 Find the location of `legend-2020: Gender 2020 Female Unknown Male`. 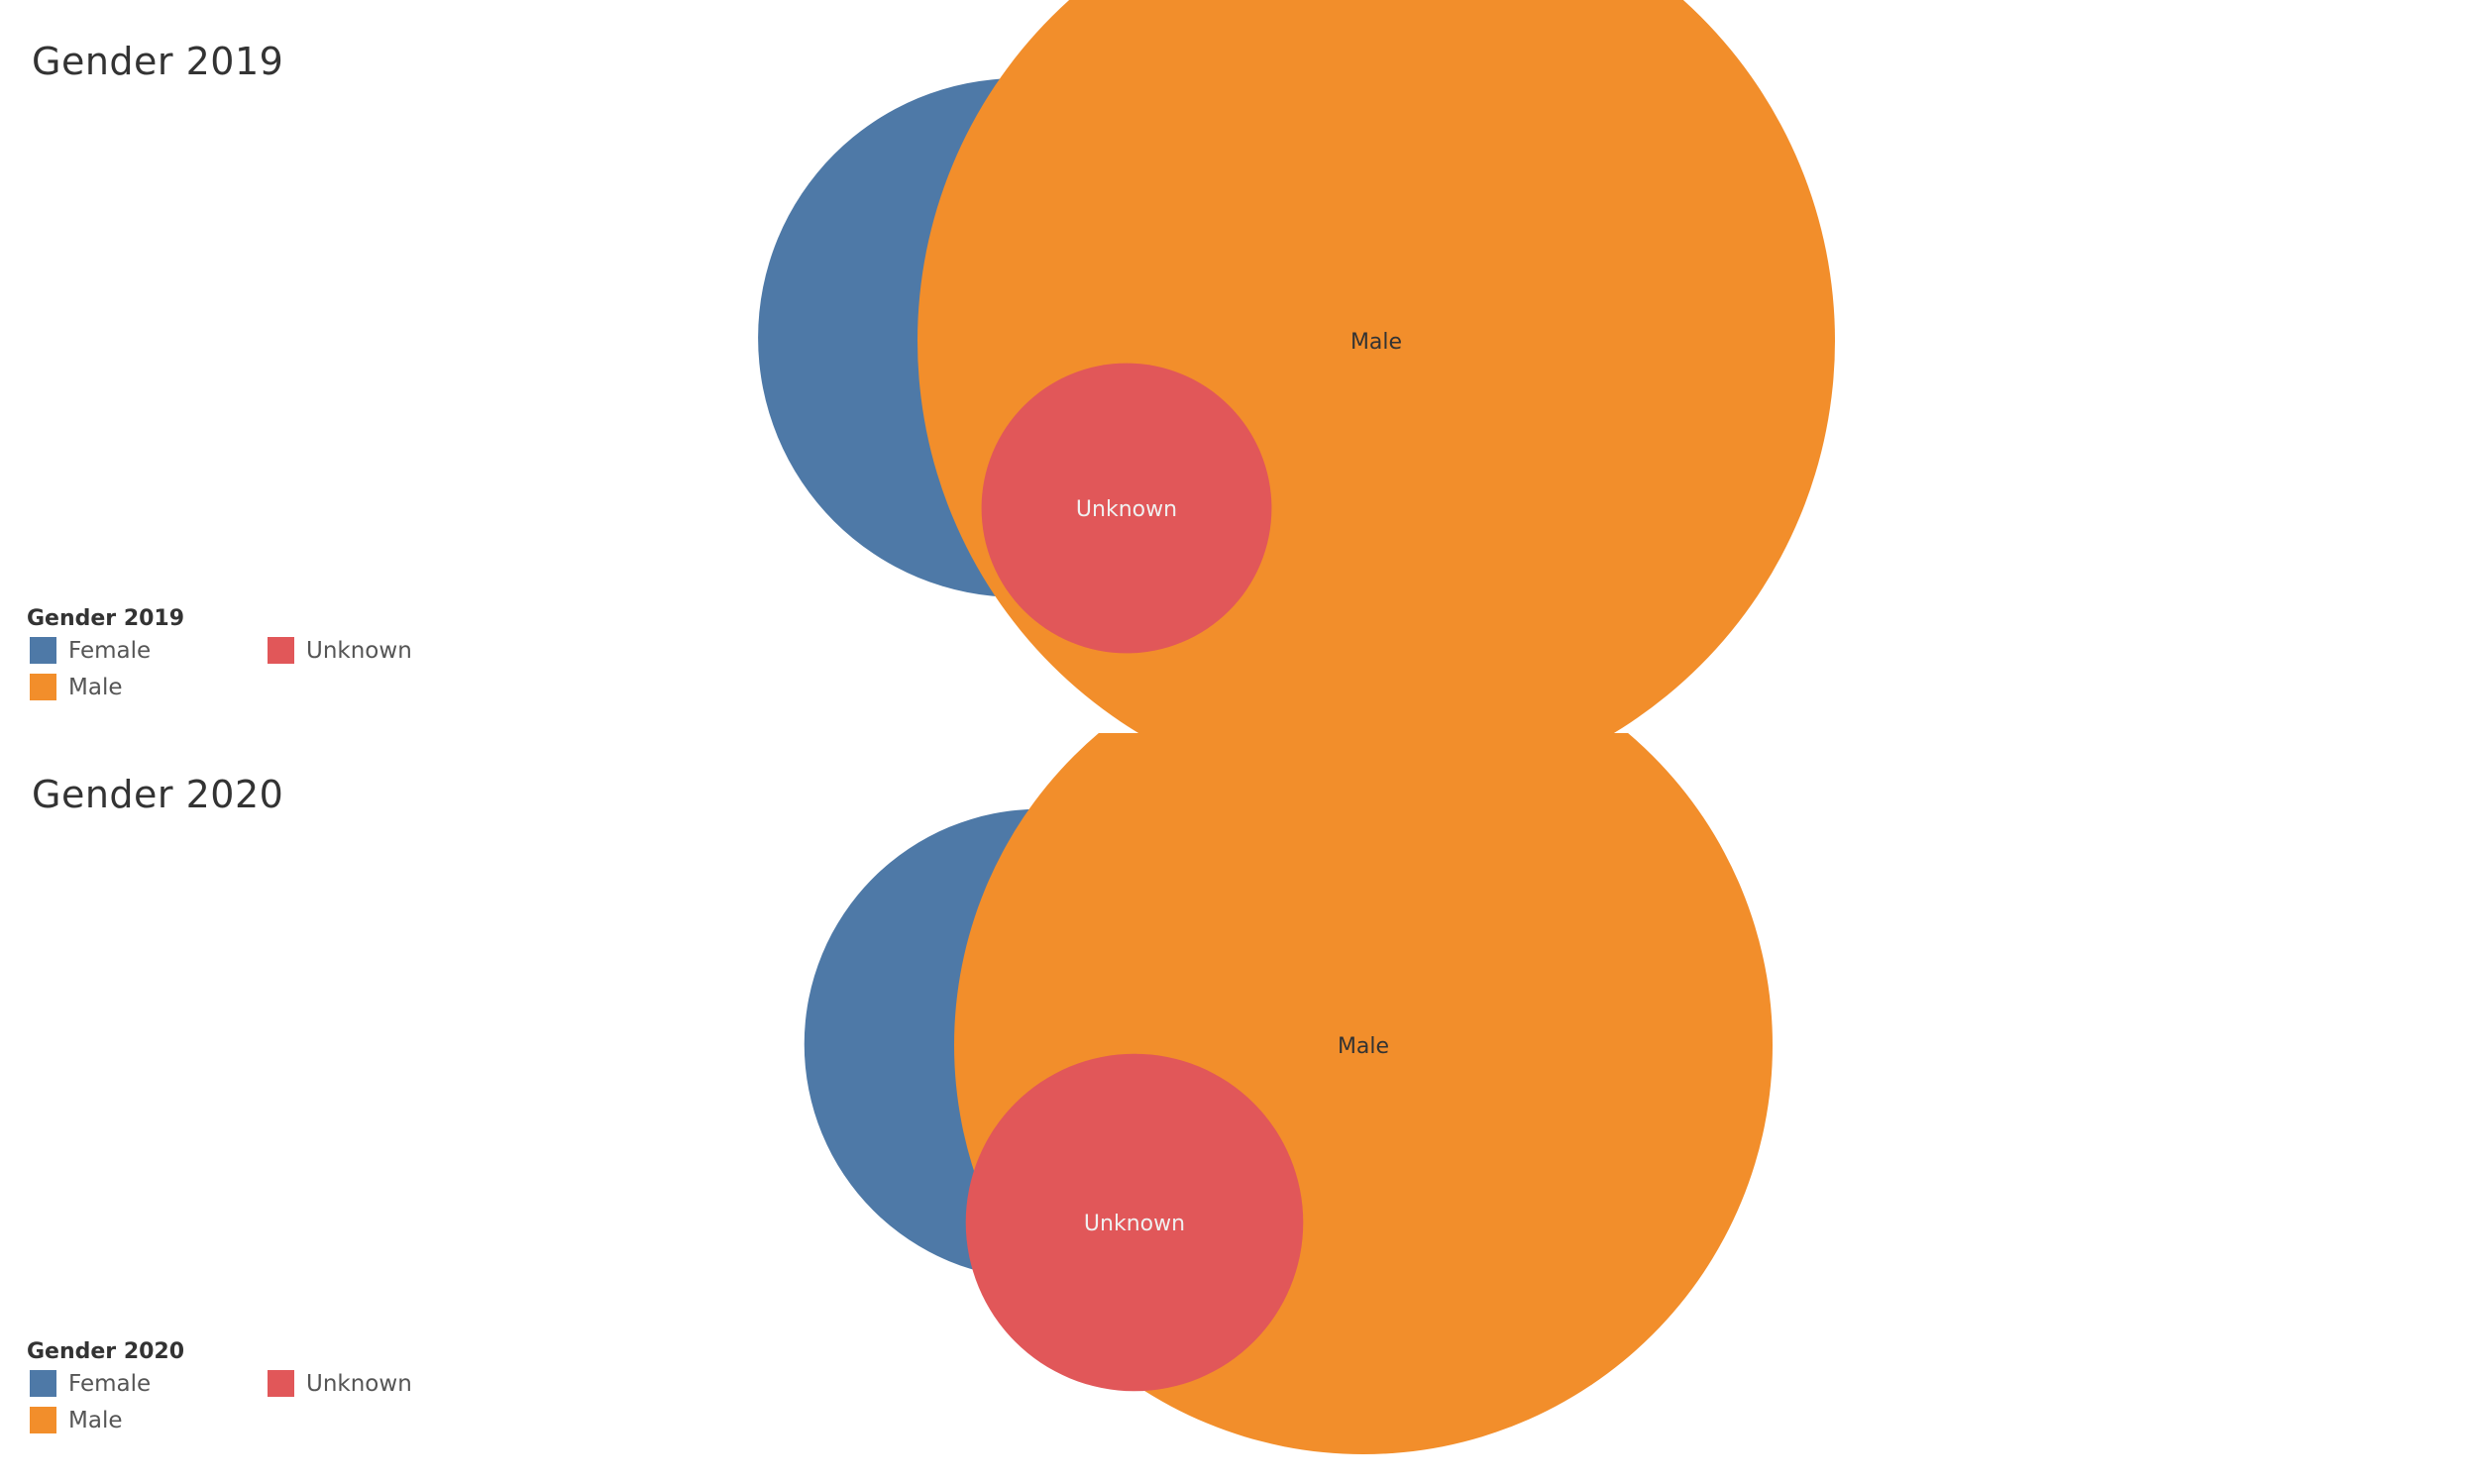

legend-2020: Gender 2020 Female Unknown Male is located at coordinates (264, 1386).